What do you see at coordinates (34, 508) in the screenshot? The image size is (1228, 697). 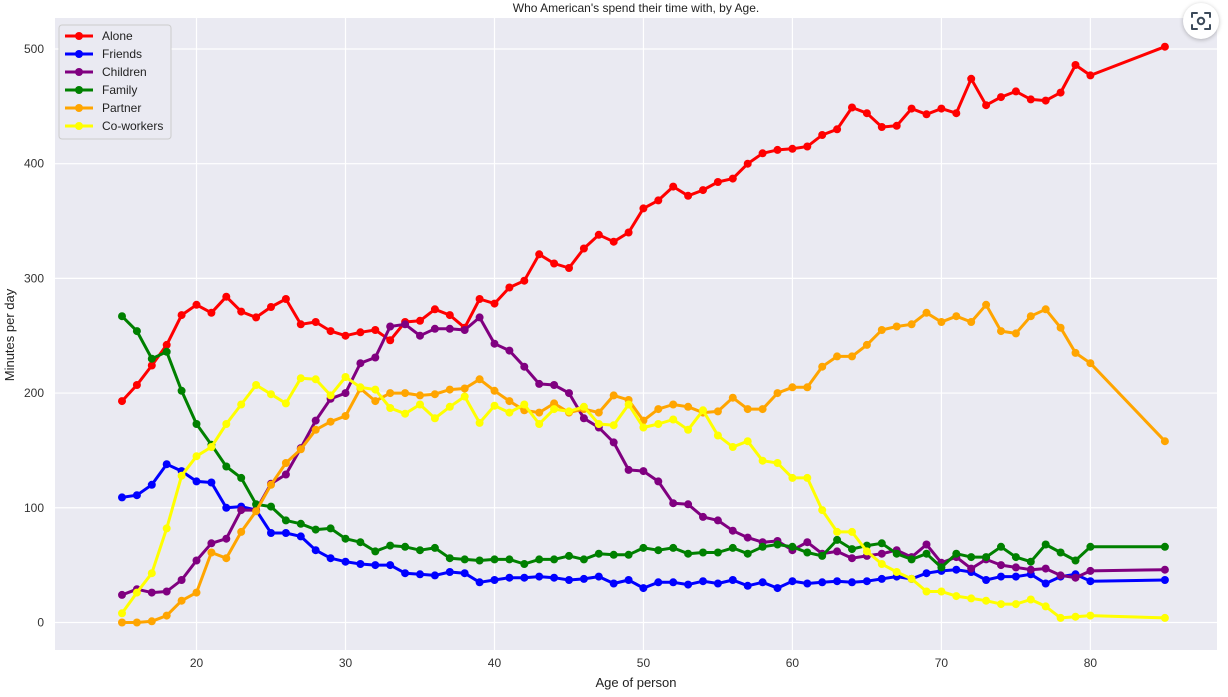 I see `y-tick-label: 100` at bounding box center [34, 508].